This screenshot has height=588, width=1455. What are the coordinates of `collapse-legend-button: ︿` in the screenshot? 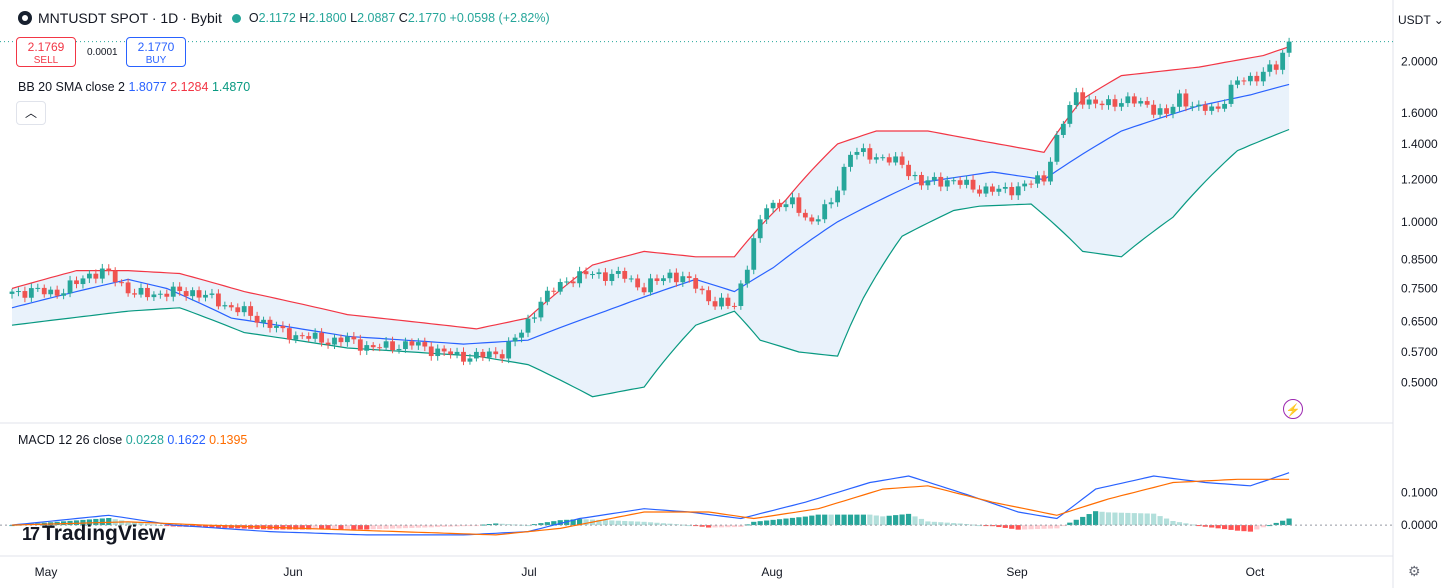 It's located at (31, 113).